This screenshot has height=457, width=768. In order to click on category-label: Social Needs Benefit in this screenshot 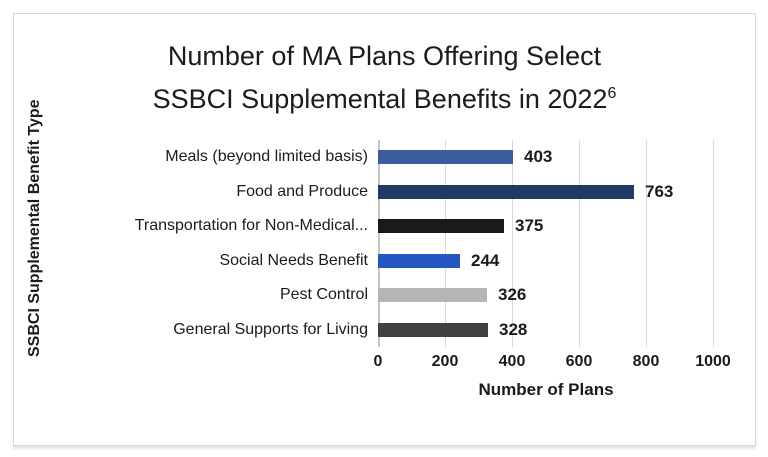, I will do `click(293, 260)`.